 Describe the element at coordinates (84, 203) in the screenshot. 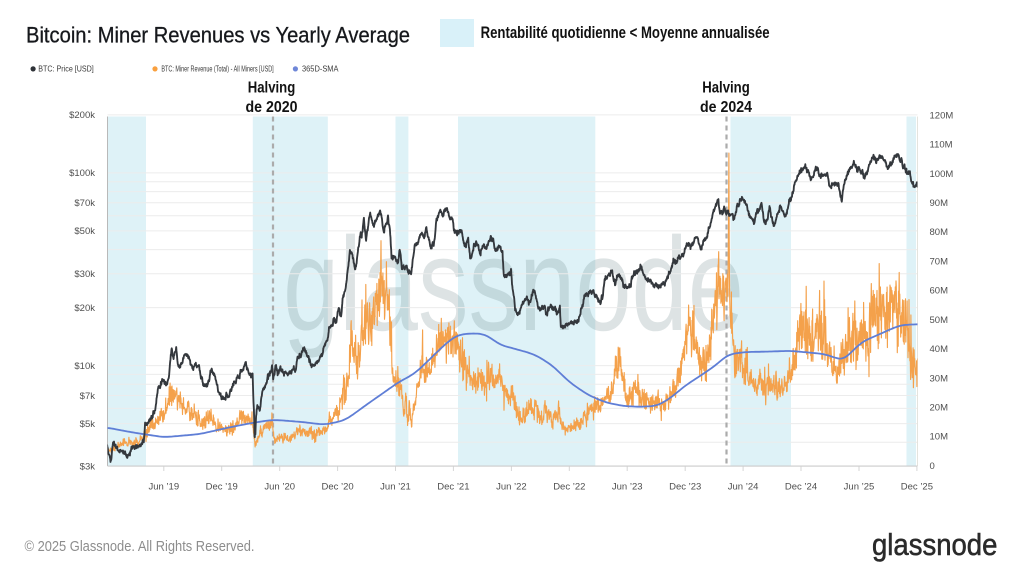

I see `svg-text: $70k` at that location.